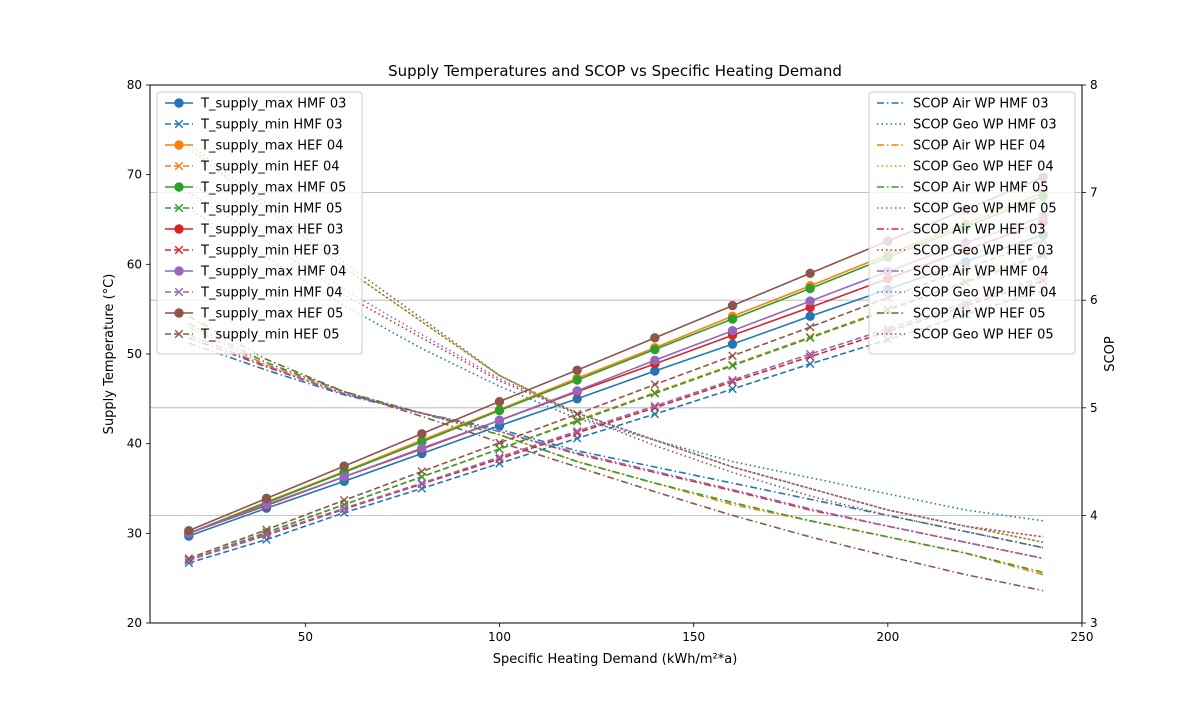  I want to click on y-right-tick-label: 4, so click(1094, 515).